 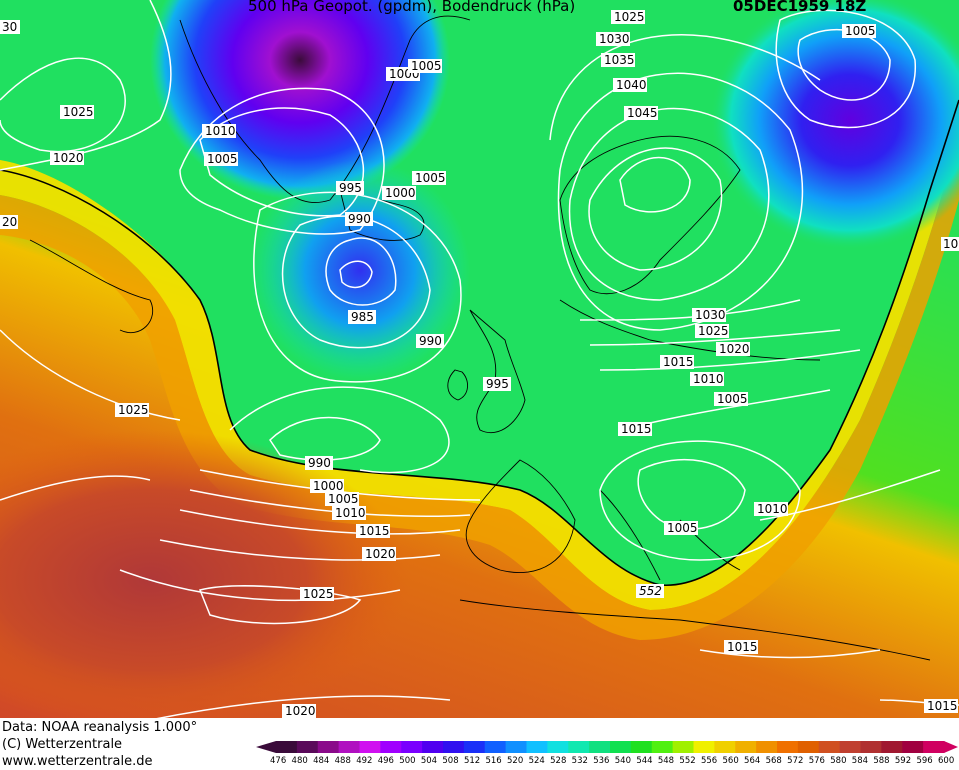 What do you see at coordinates (733, 349) in the screenshot?
I see `isobar-label: 1020` at bounding box center [733, 349].